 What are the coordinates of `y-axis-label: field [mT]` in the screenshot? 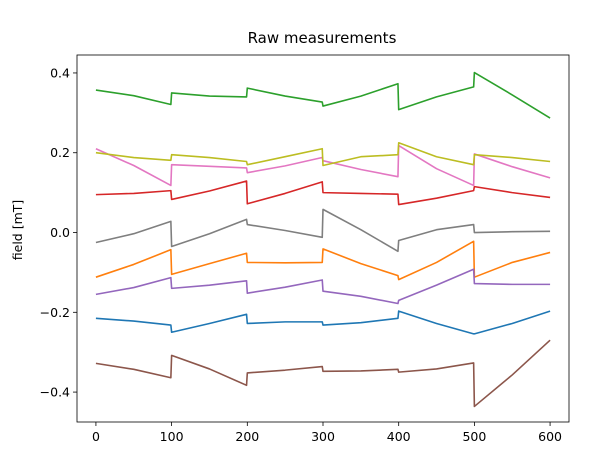 It's located at (17, 230).